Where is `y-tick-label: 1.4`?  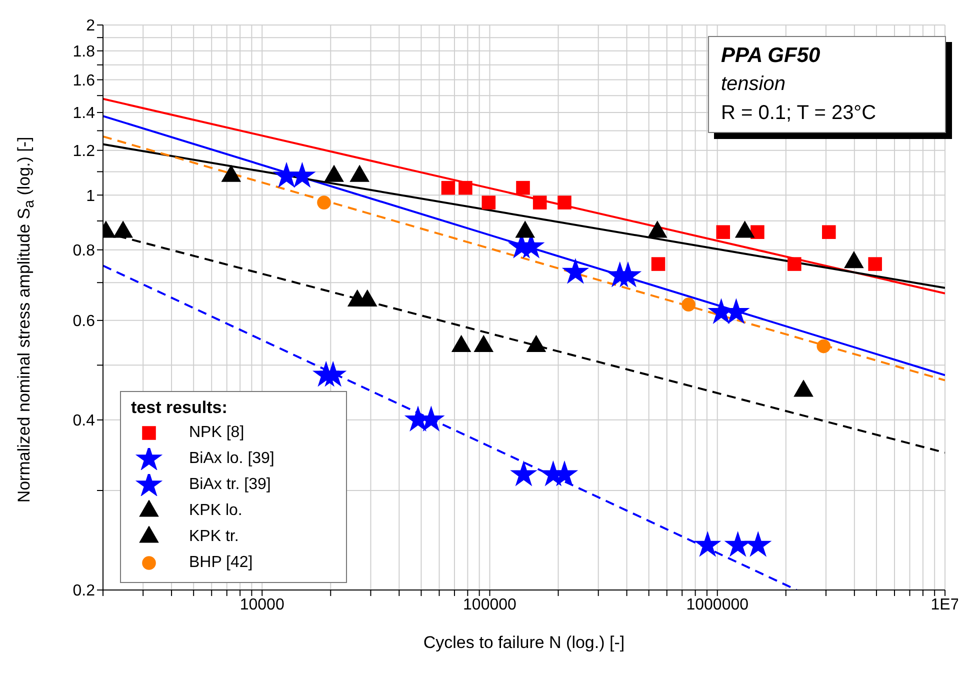 y-tick-label: 1.4 is located at coordinates (84, 113).